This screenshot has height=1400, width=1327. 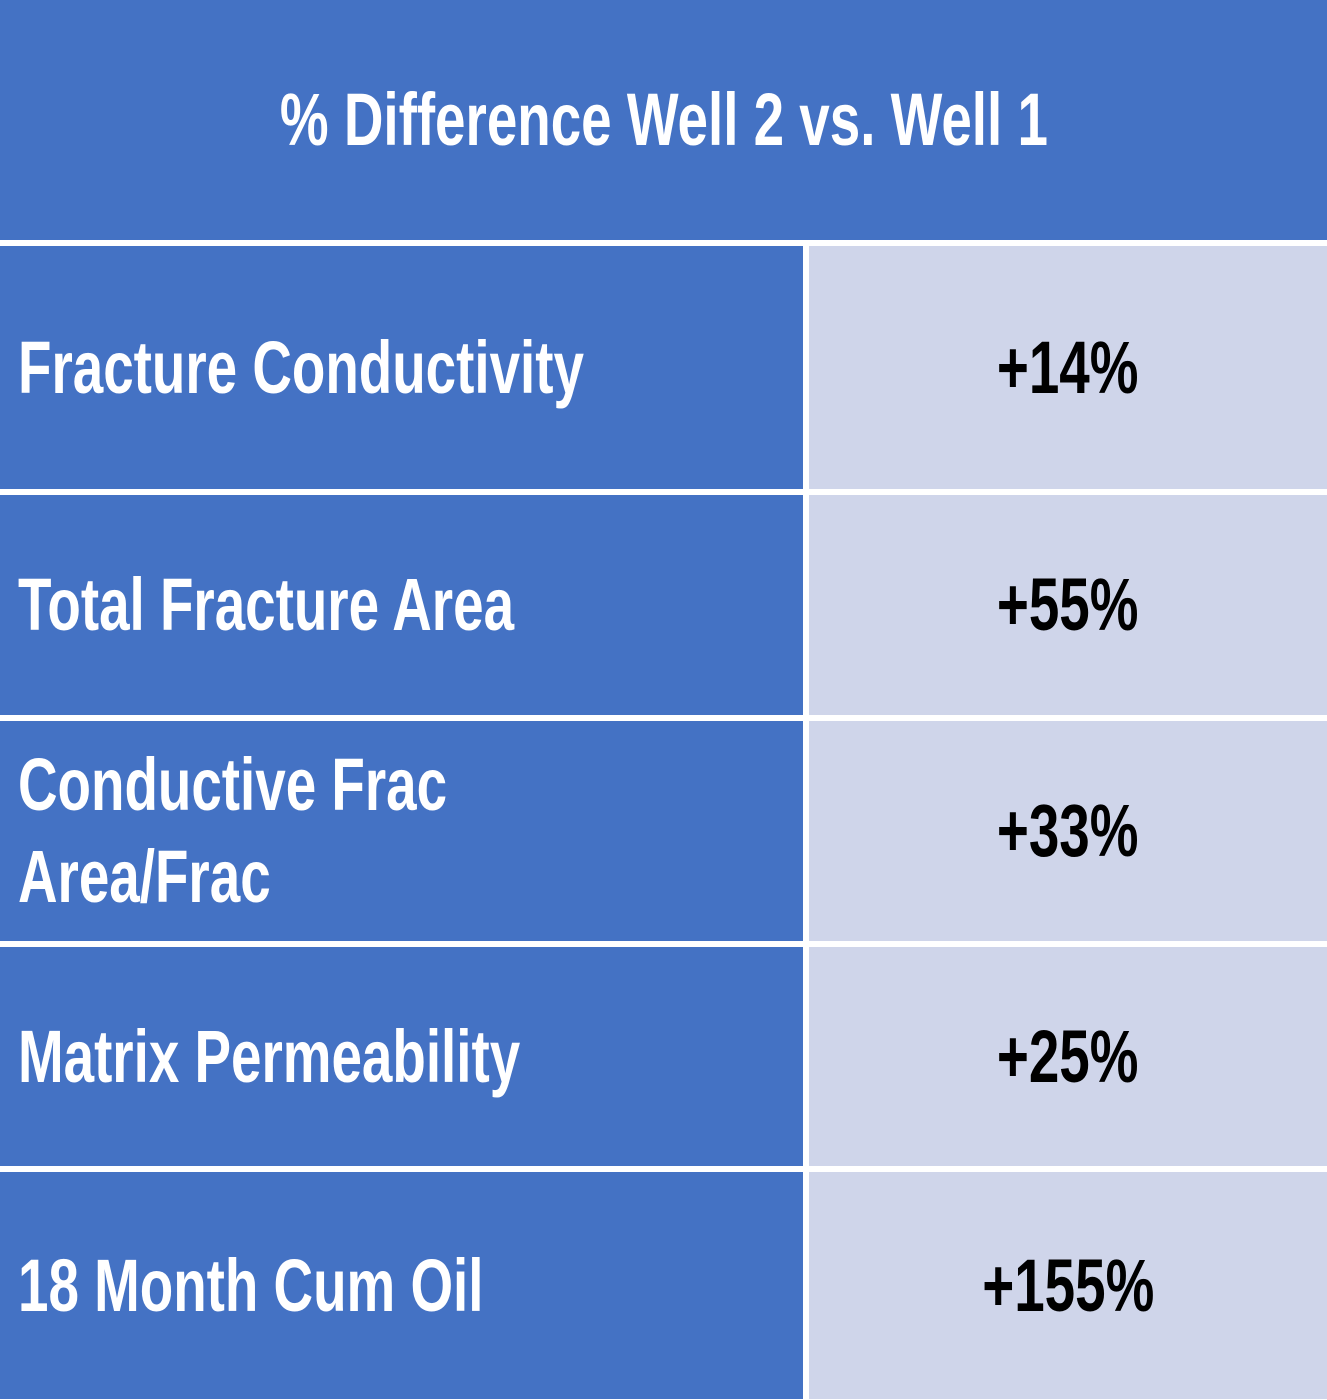 I want to click on label-cell: Fracture Conductivity, so click(x=401, y=367).